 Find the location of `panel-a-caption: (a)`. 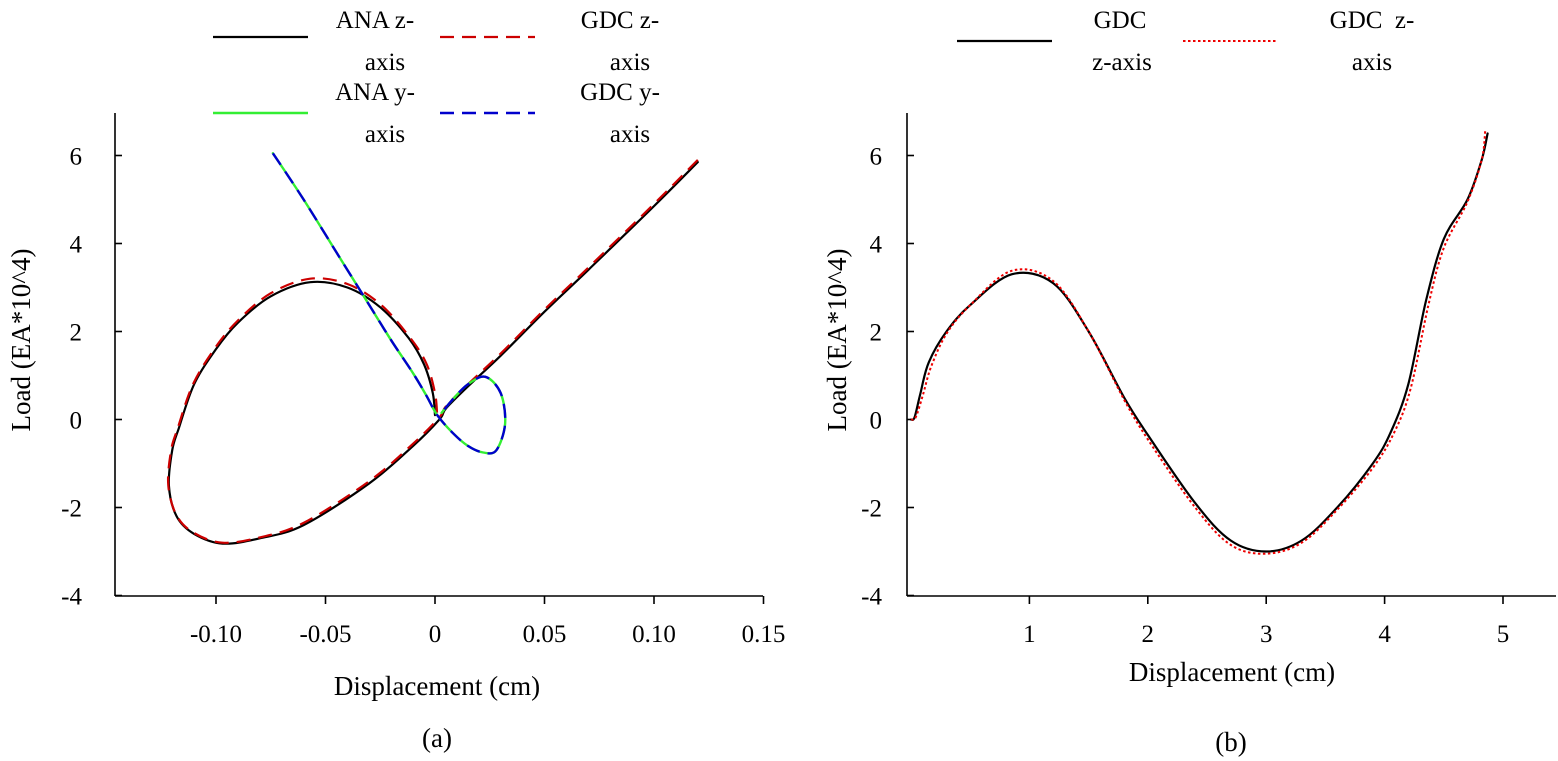

panel-a-caption: (a) is located at coordinates (437, 738).